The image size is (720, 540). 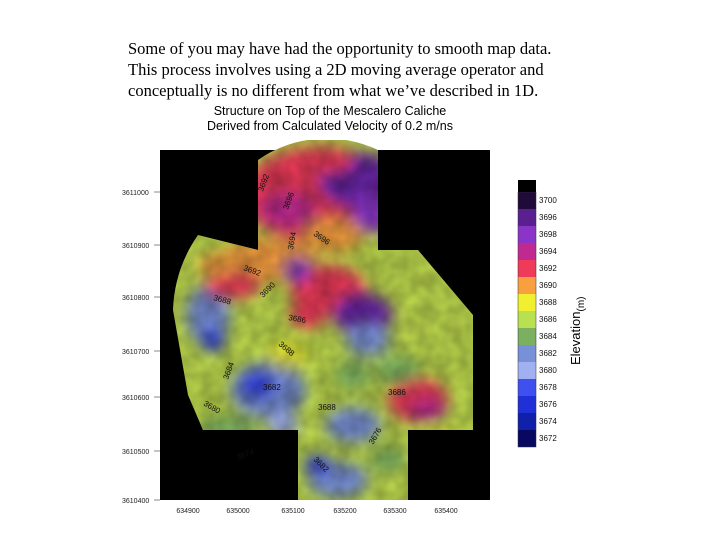 What do you see at coordinates (135, 398) in the screenshot?
I see `y-tick-label: 3610600` at bounding box center [135, 398].